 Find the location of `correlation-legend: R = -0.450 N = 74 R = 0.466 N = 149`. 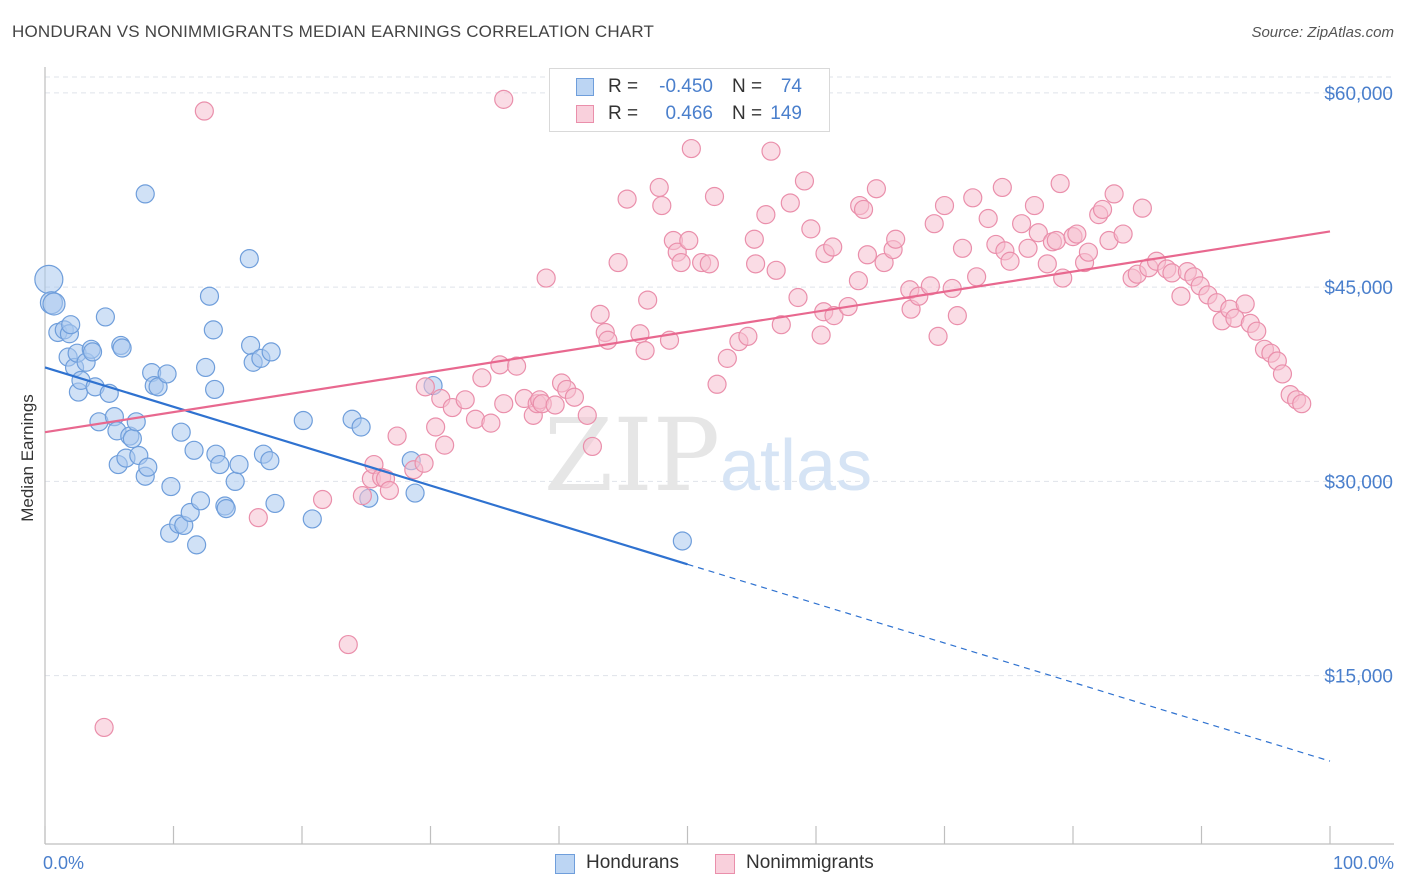

correlation-legend: R = -0.450 N = 74 R = 0.466 N = 149 is located at coordinates (689, 100).